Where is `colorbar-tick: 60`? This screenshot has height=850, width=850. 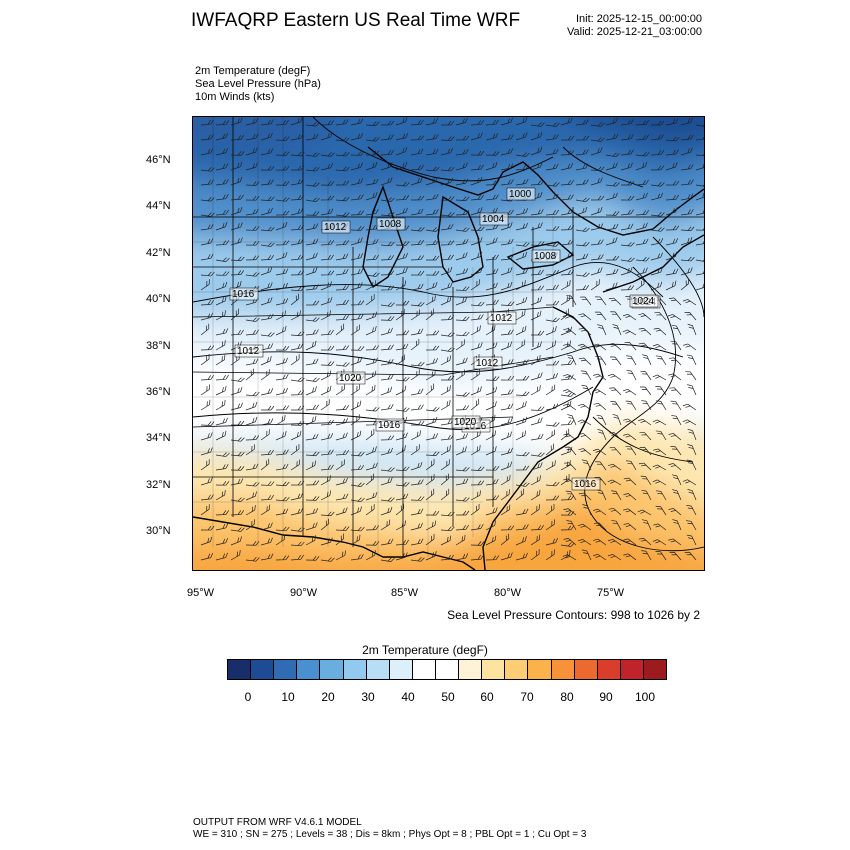 colorbar-tick: 60 is located at coordinates (487, 697).